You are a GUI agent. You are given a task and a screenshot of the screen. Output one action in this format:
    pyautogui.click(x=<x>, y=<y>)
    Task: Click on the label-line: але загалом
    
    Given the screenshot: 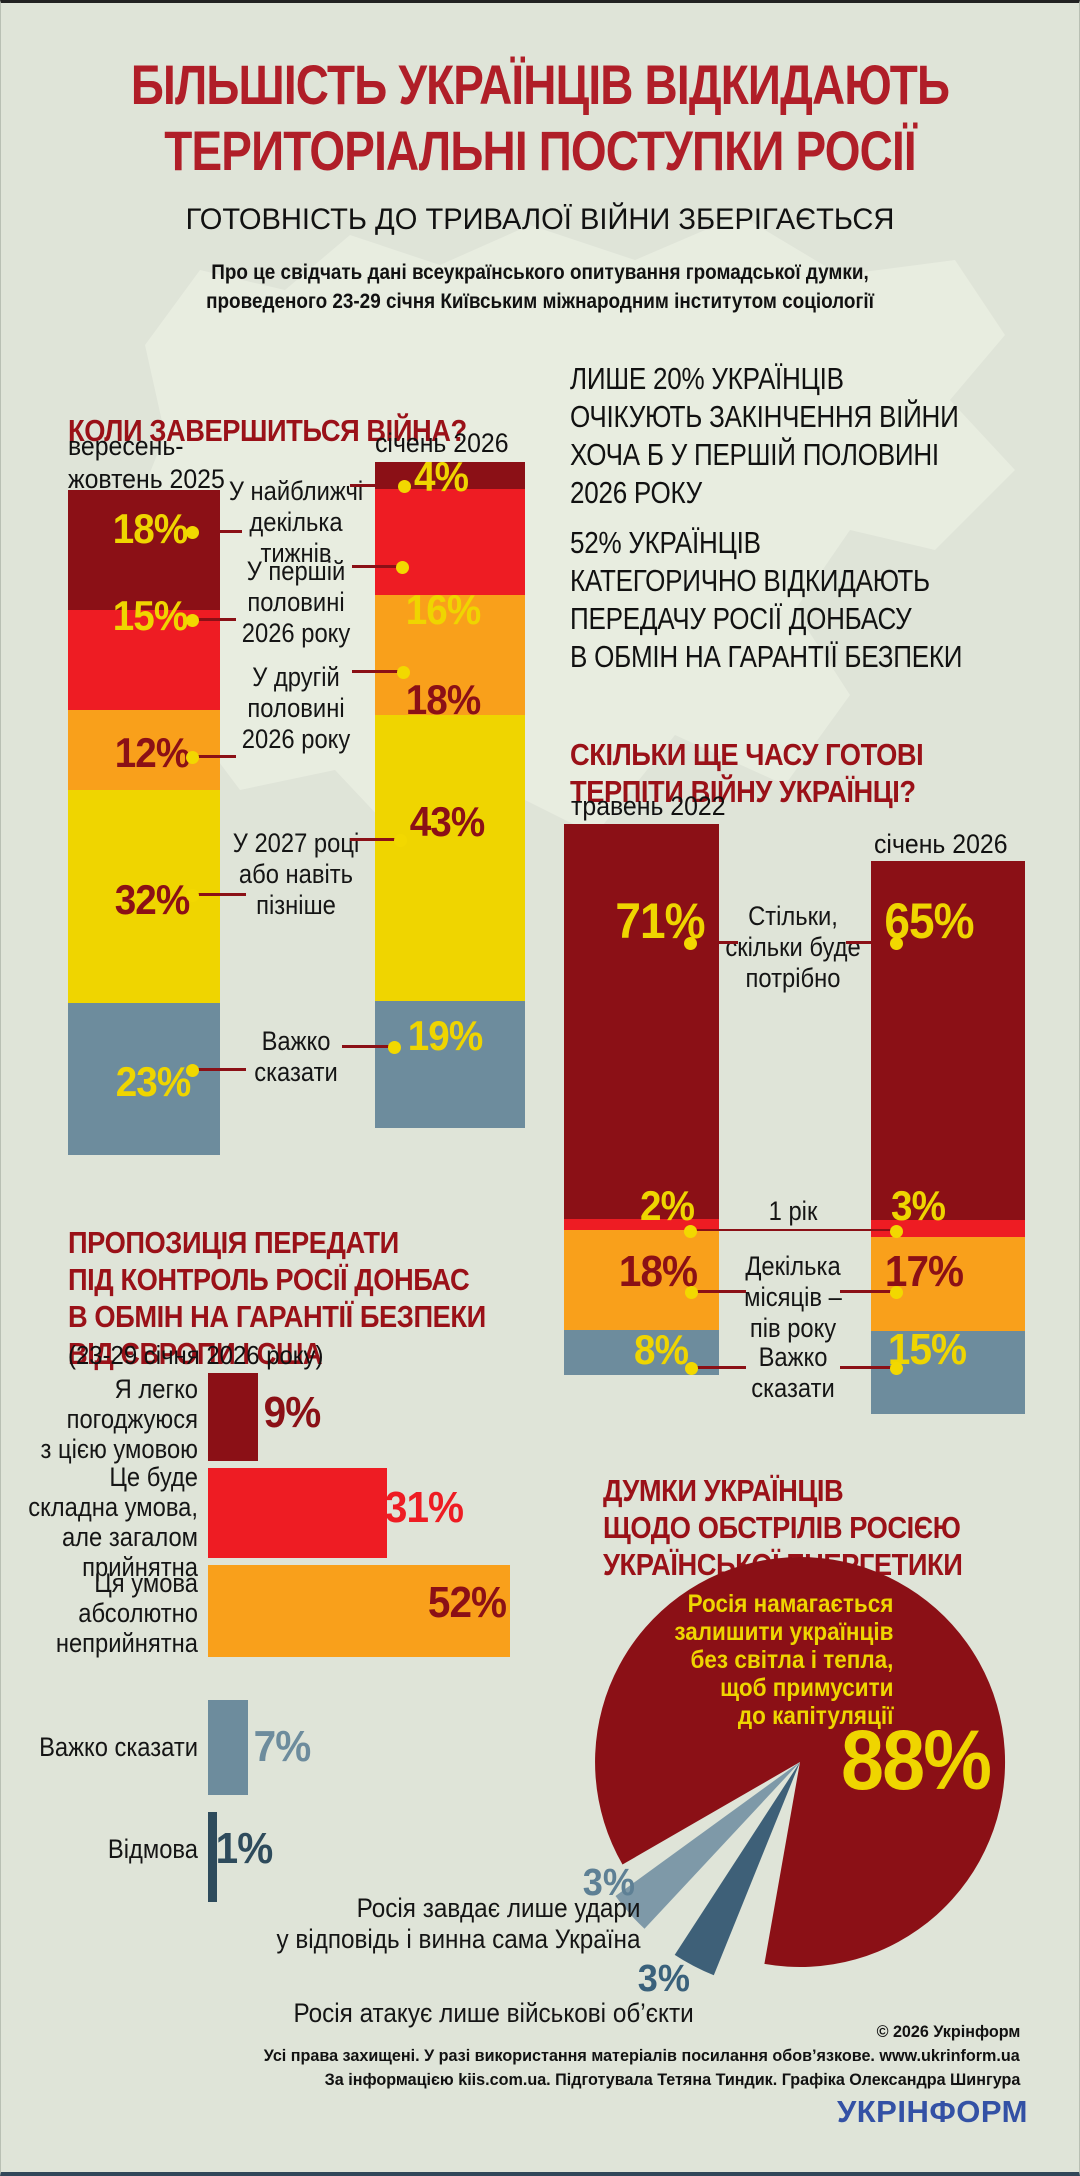 What is the action you would take?
    pyautogui.click(x=129, y=1537)
    